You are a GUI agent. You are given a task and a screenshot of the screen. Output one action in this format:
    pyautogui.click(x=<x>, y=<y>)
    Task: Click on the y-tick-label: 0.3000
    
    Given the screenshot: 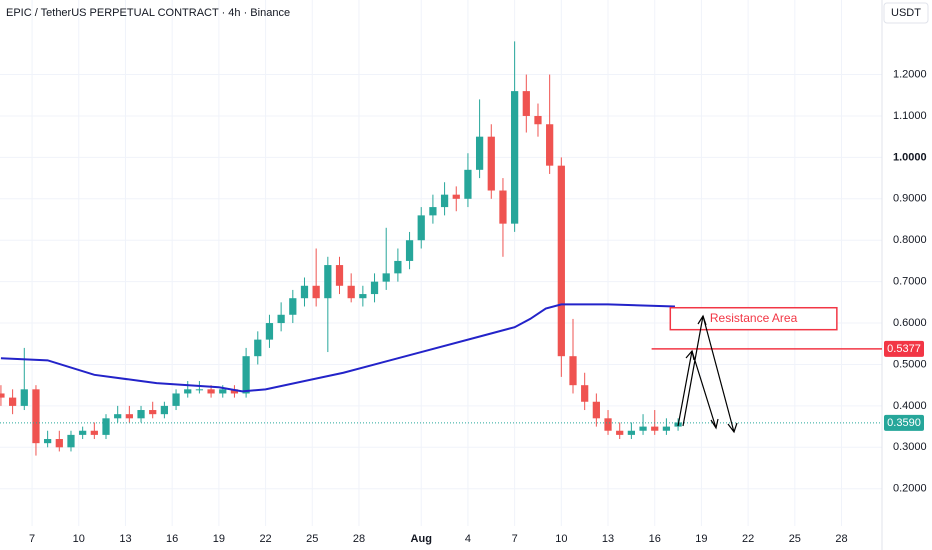 What is the action you would take?
    pyautogui.click(x=910, y=447)
    